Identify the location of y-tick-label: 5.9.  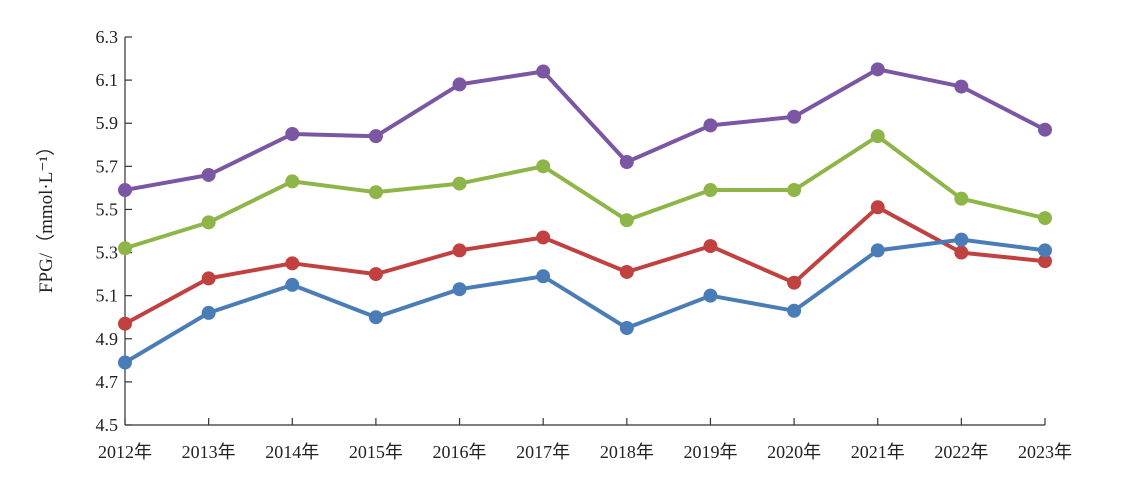
(107, 123).